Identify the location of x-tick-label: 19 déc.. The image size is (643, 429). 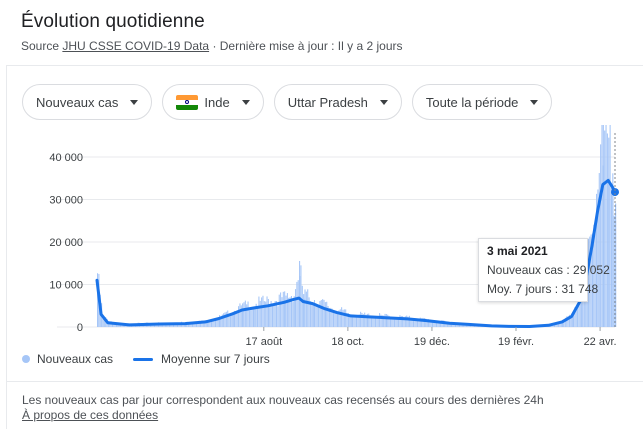
(432, 342).